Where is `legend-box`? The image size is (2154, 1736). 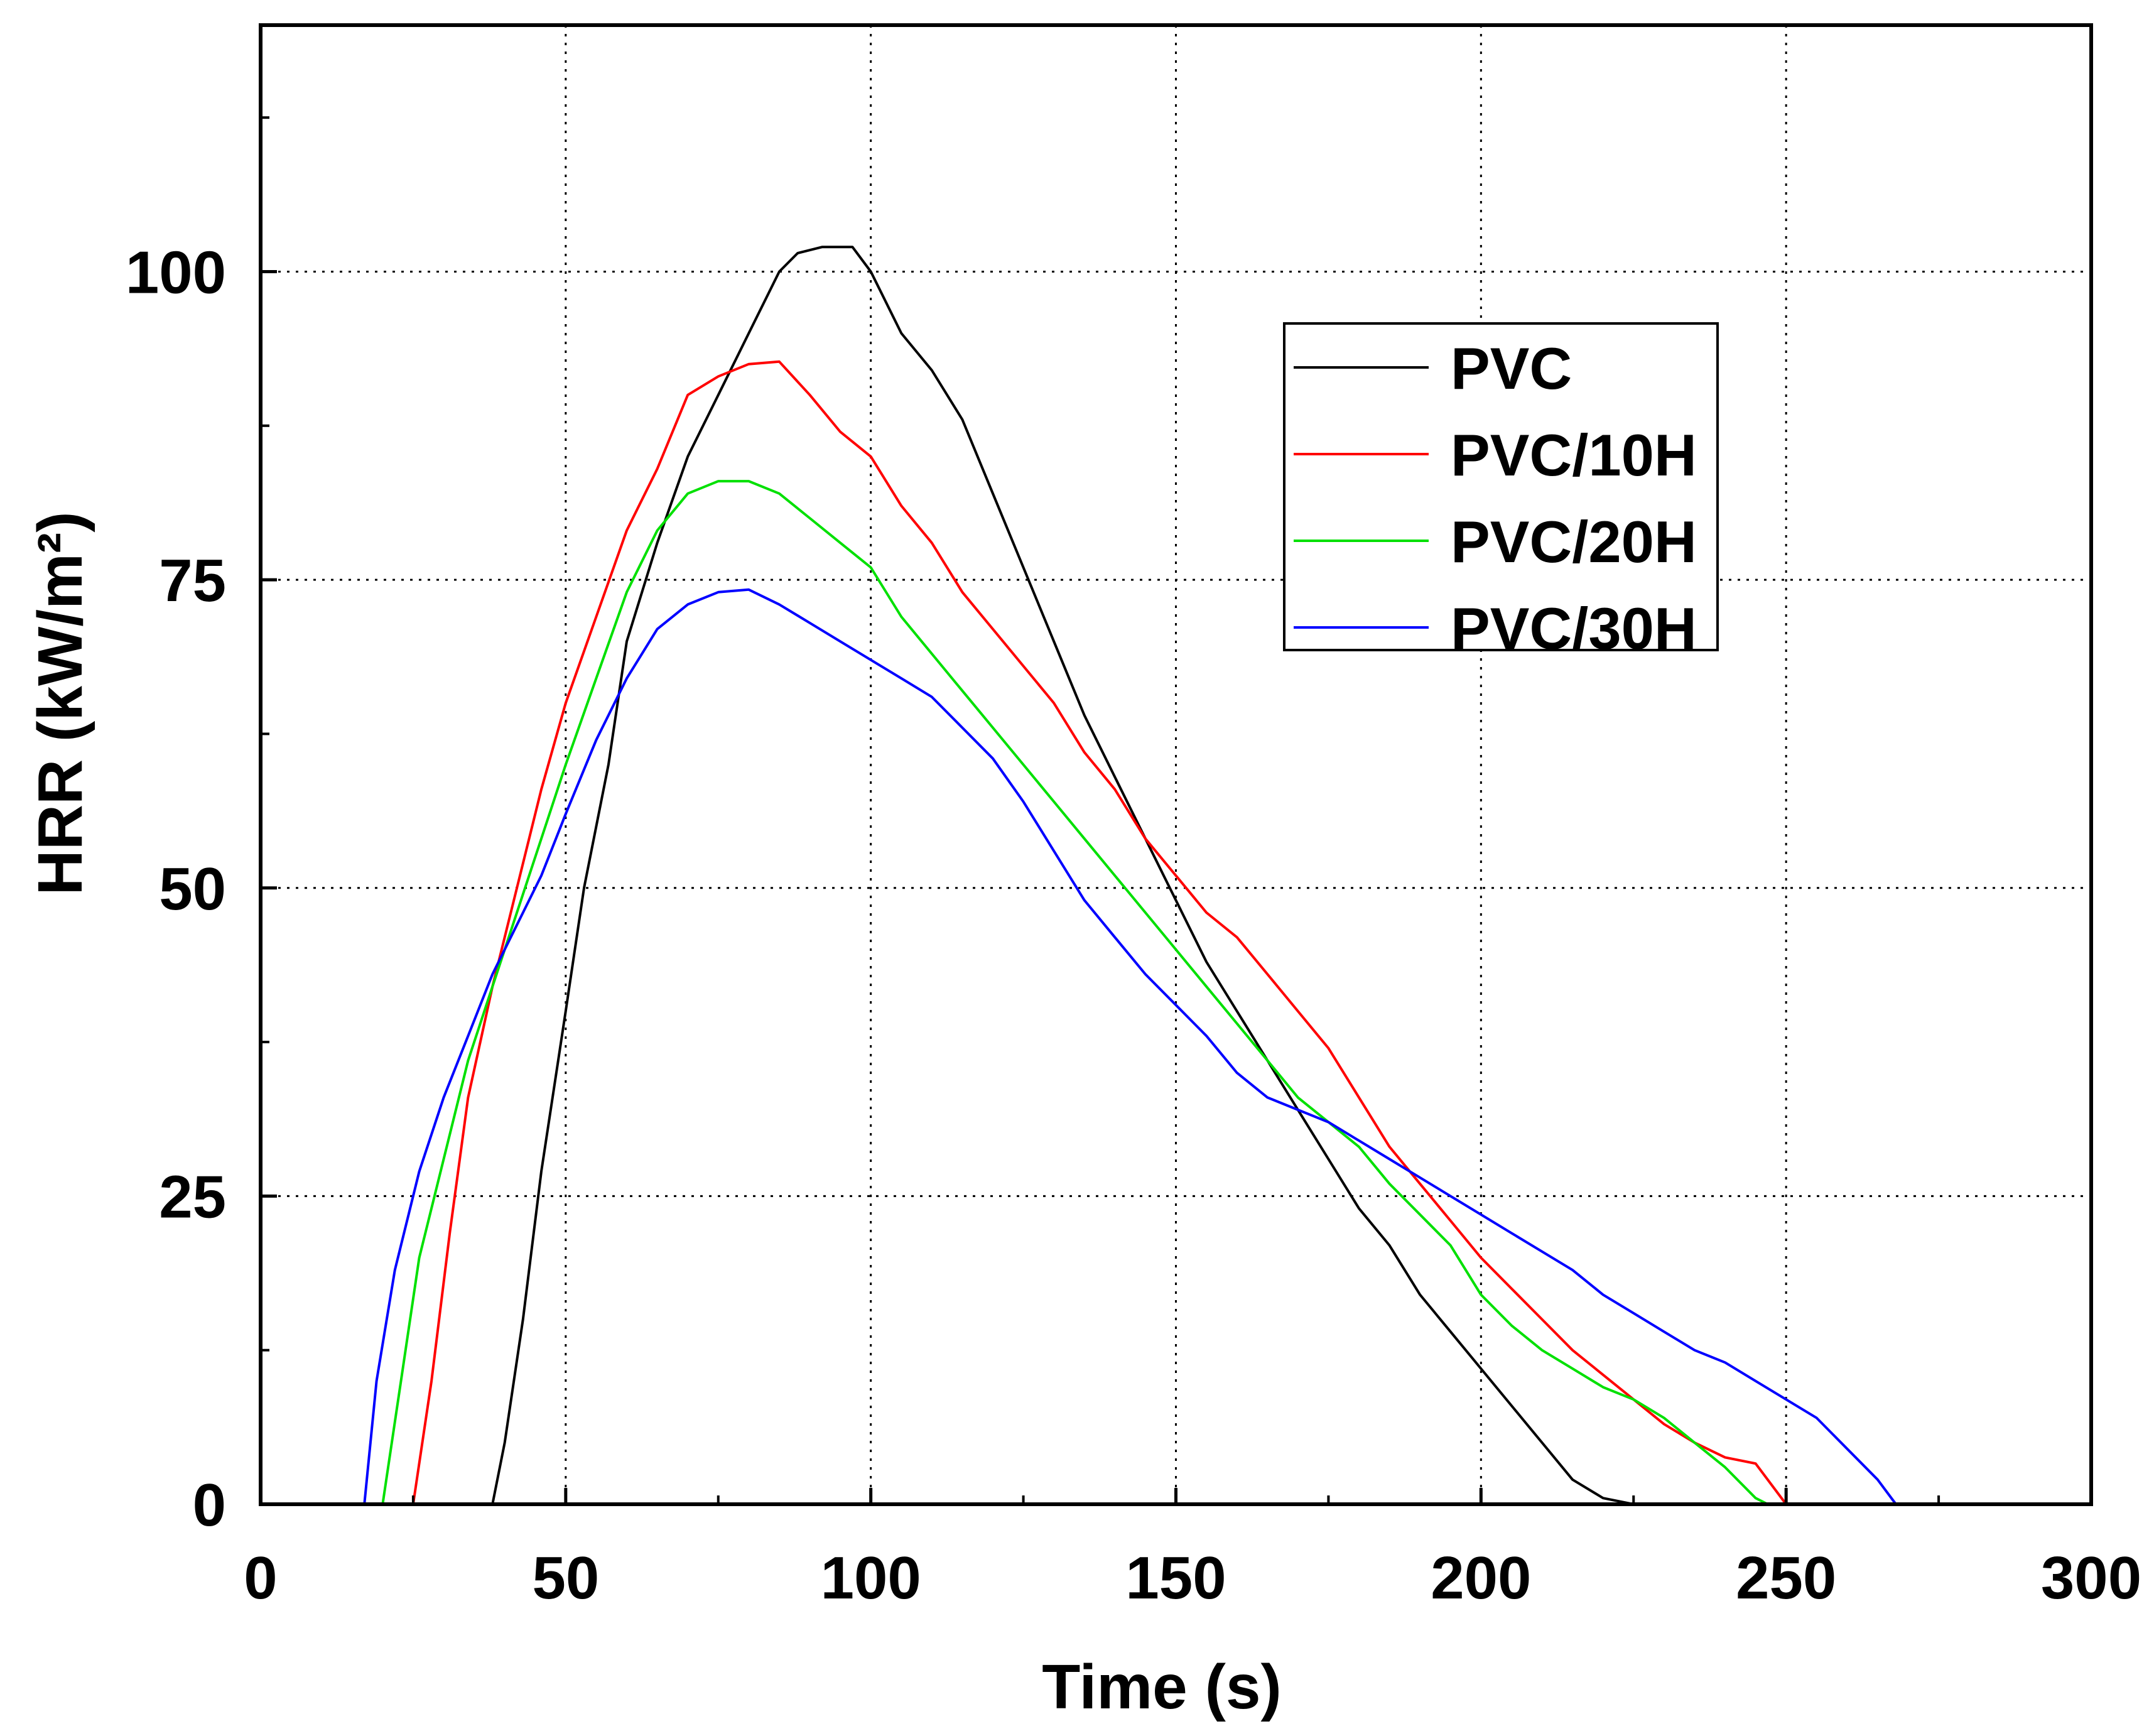 legend-box is located at coordinates (1501, 487).